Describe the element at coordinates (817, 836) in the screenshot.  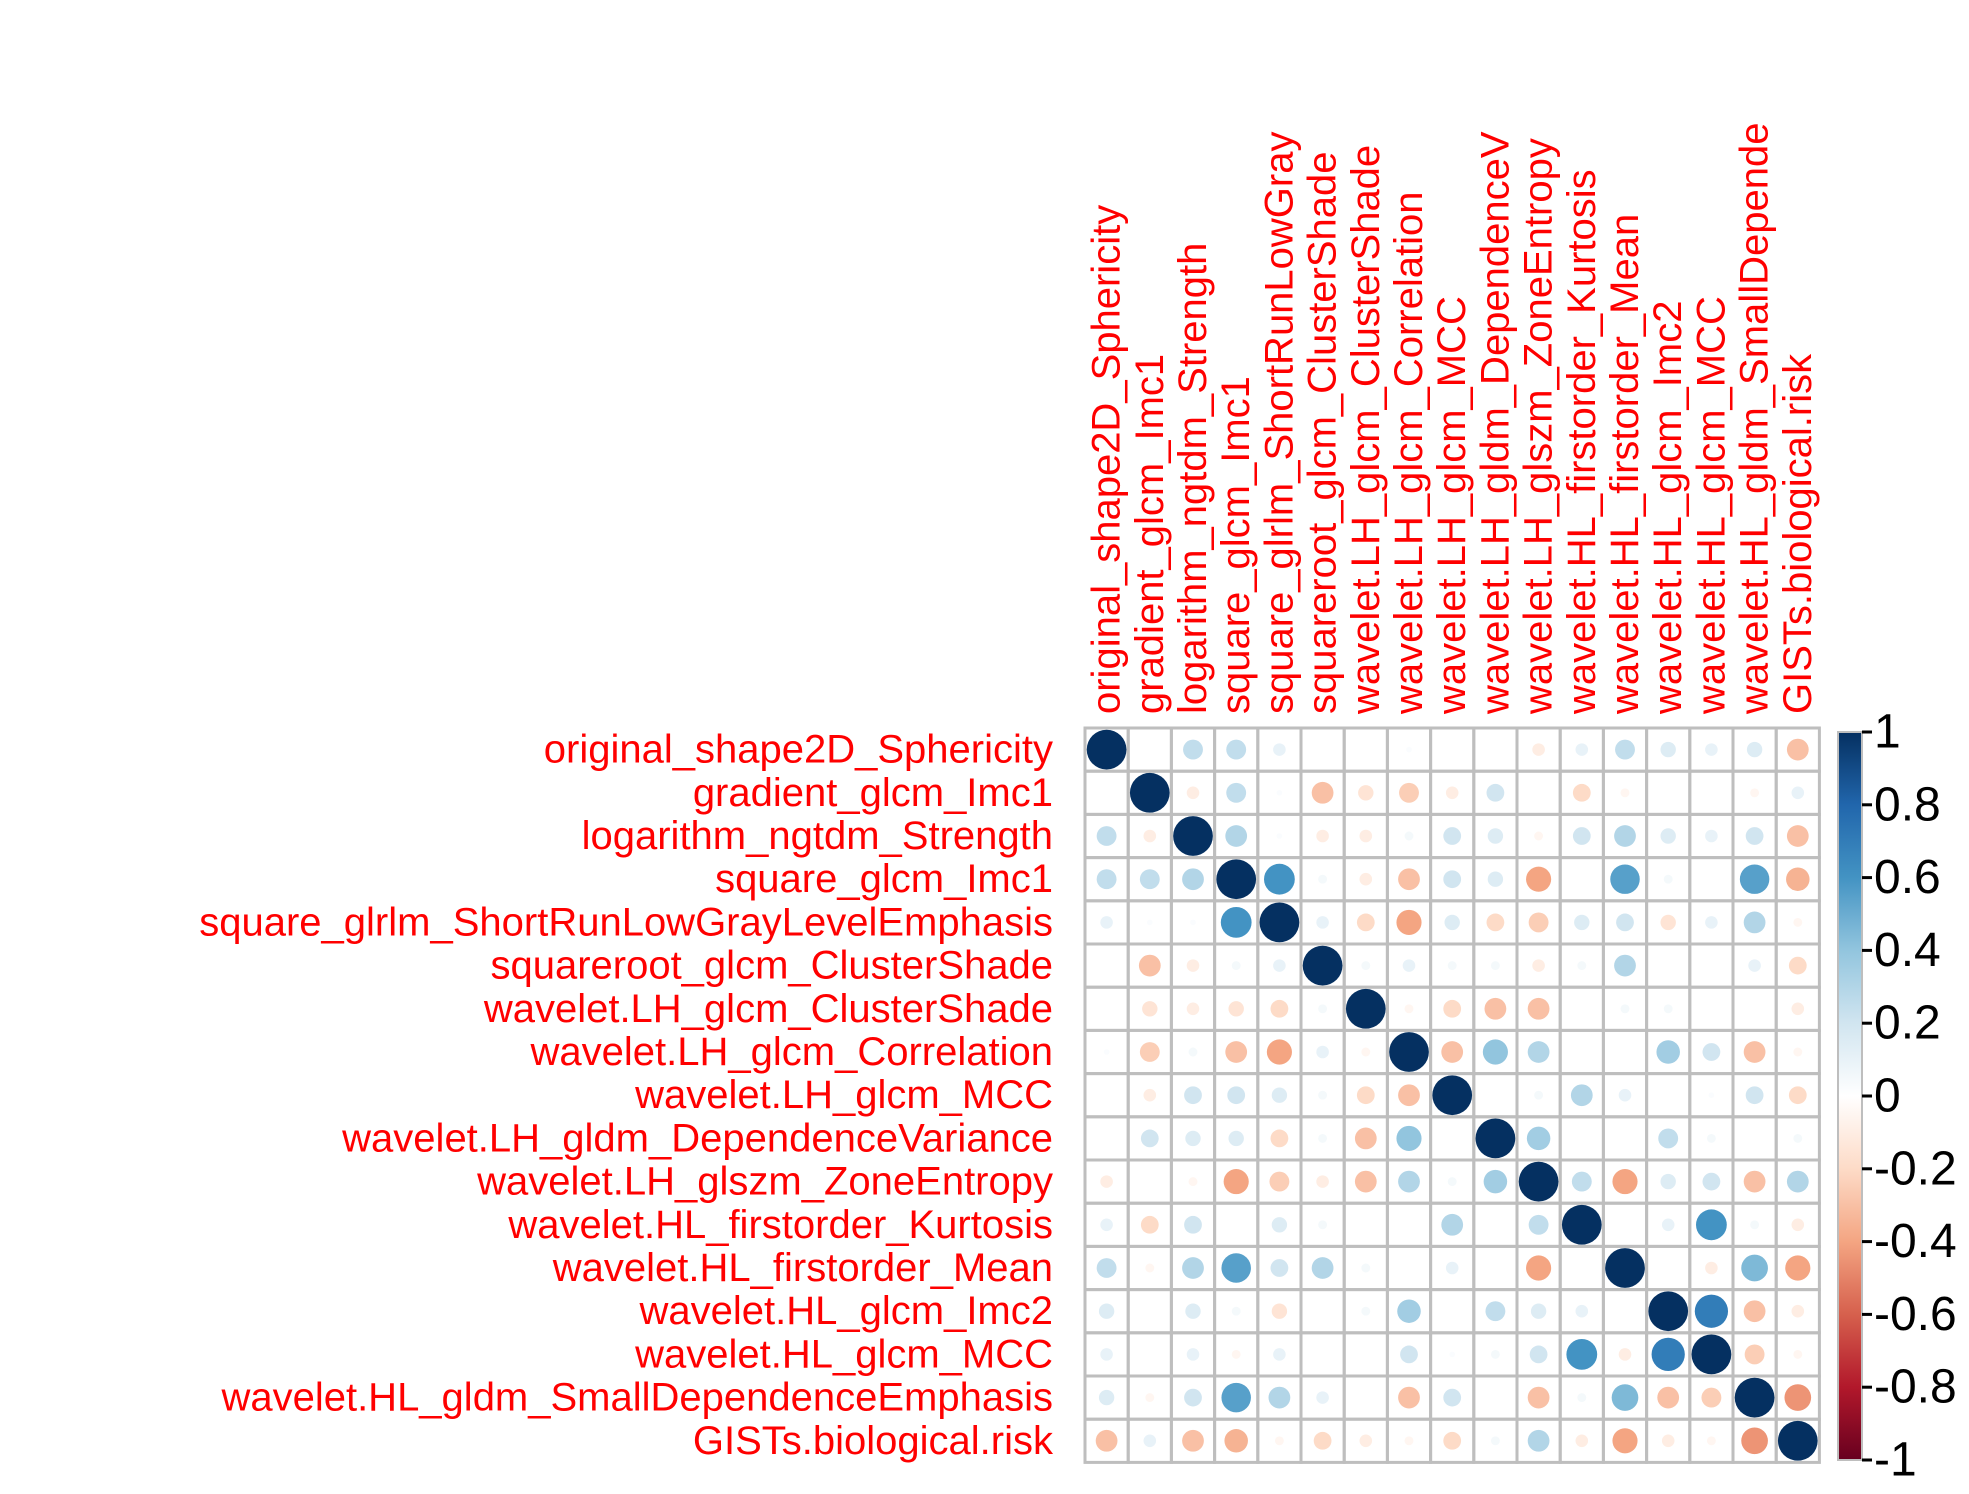
I see `row-label: logarithm_ngtdm_Strength` at that location.